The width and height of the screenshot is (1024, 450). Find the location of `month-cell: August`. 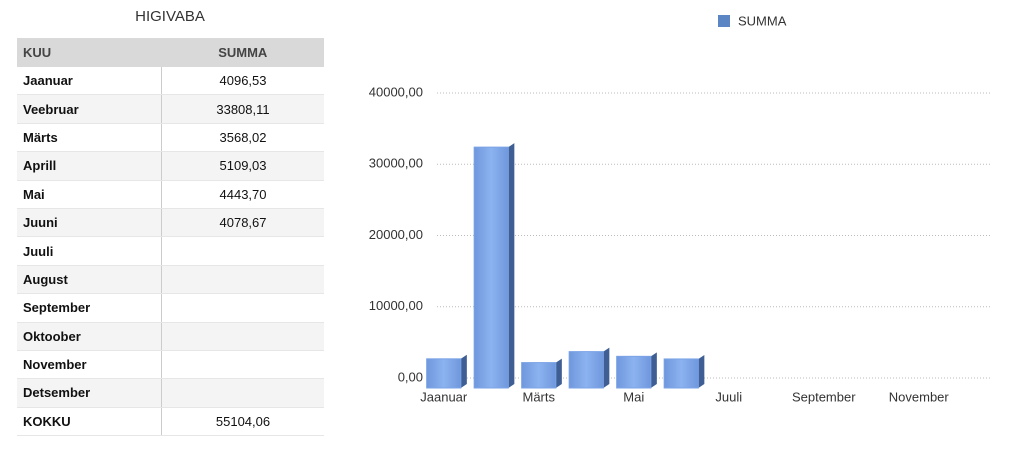

month-cell: August is located at coordinates (89, 280).